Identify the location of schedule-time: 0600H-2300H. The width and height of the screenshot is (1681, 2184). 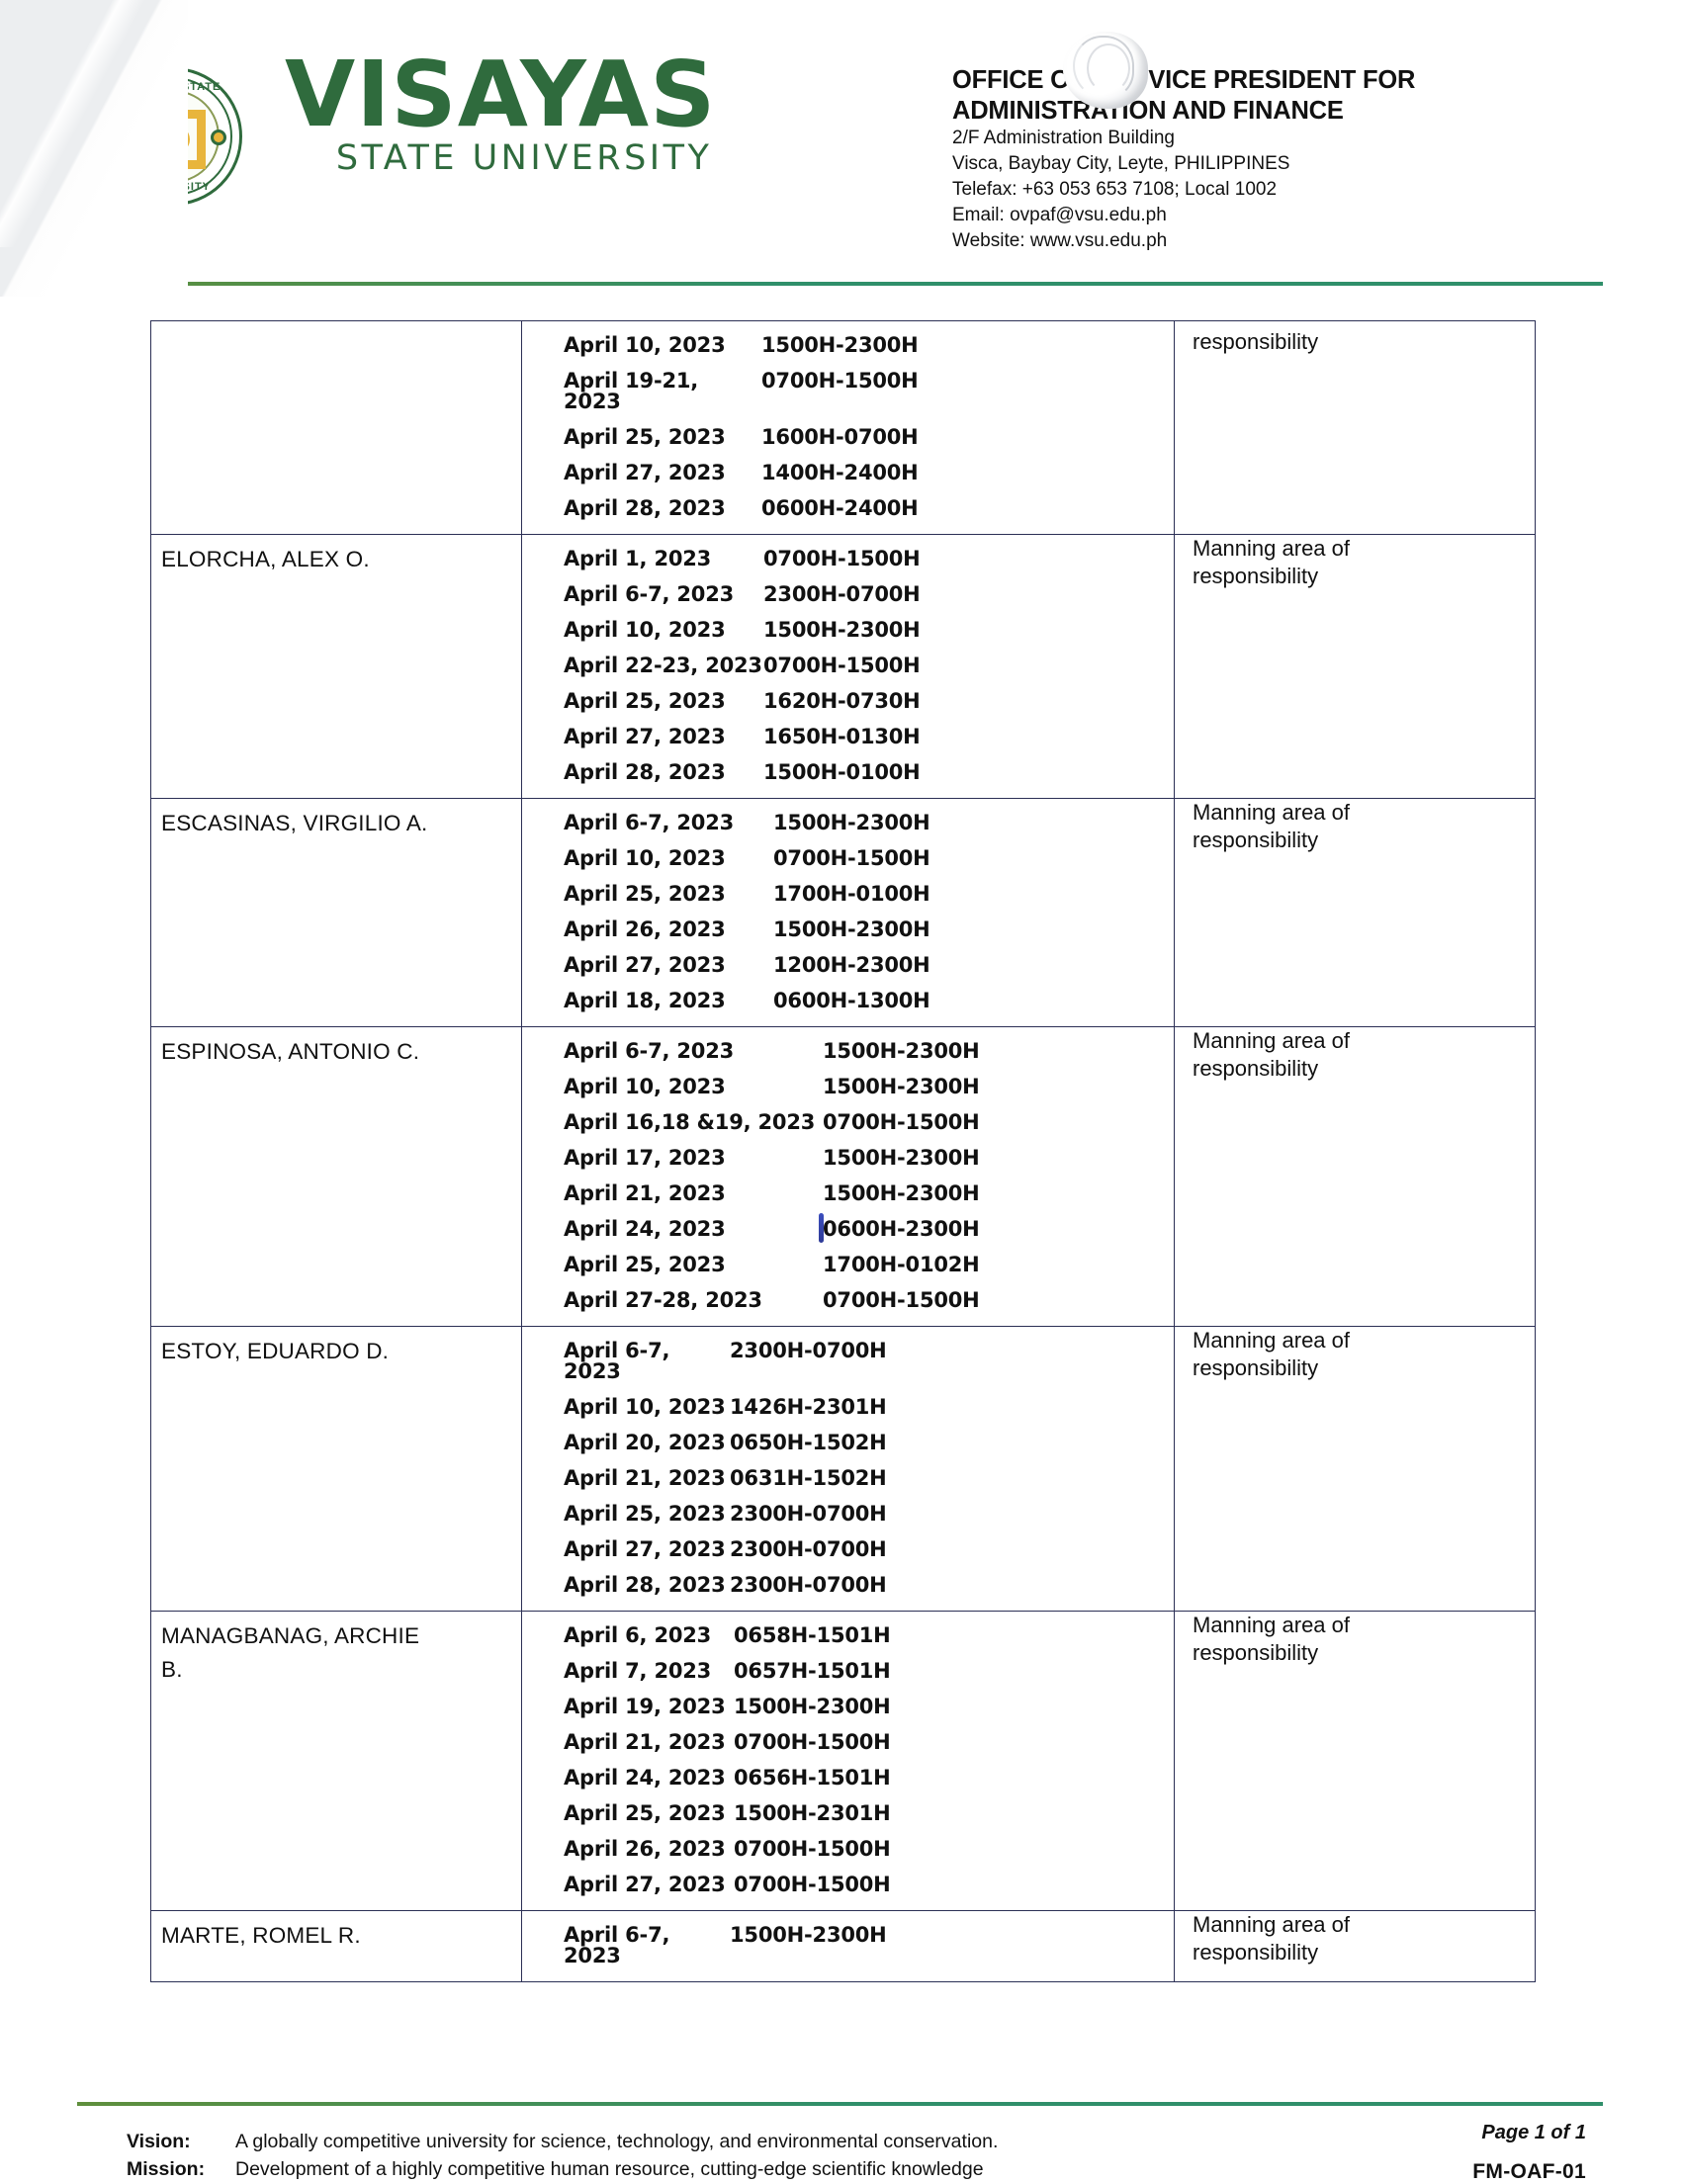
(899, 1227).